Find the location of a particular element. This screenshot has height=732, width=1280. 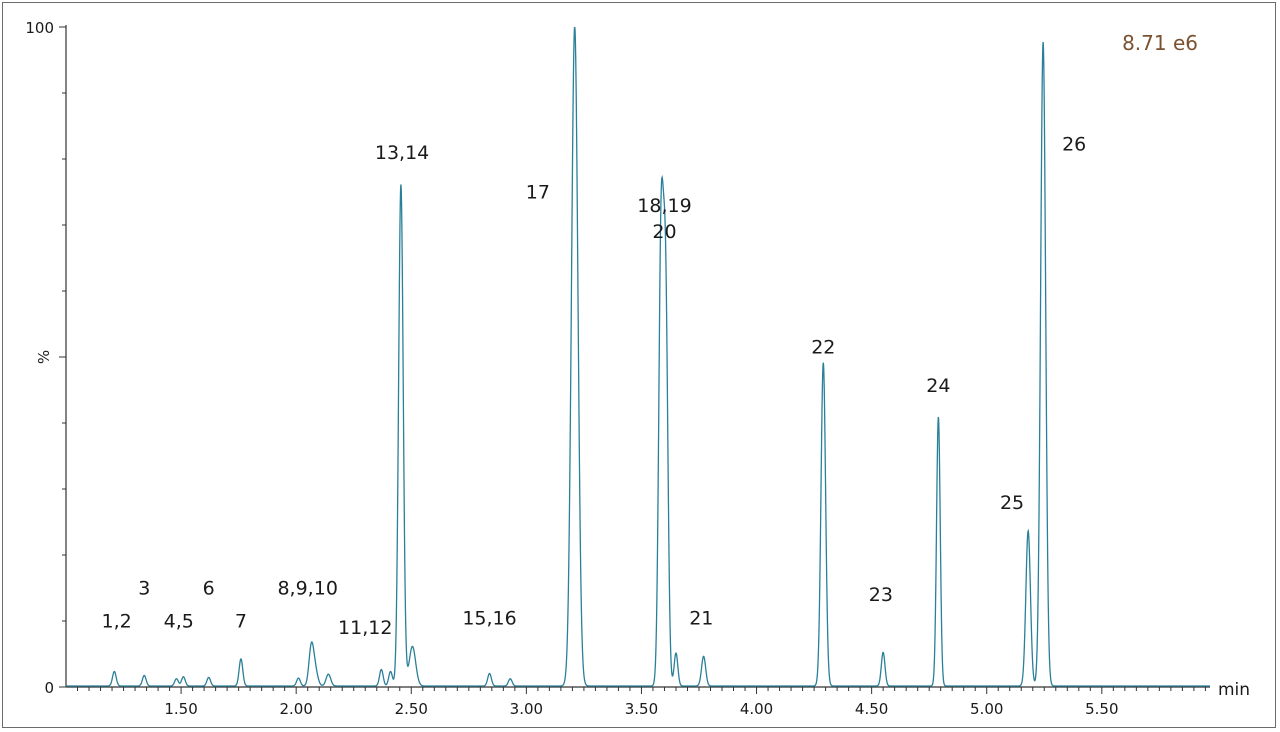

peak-label: 8,9,10 is located at coordinates (307, 589).